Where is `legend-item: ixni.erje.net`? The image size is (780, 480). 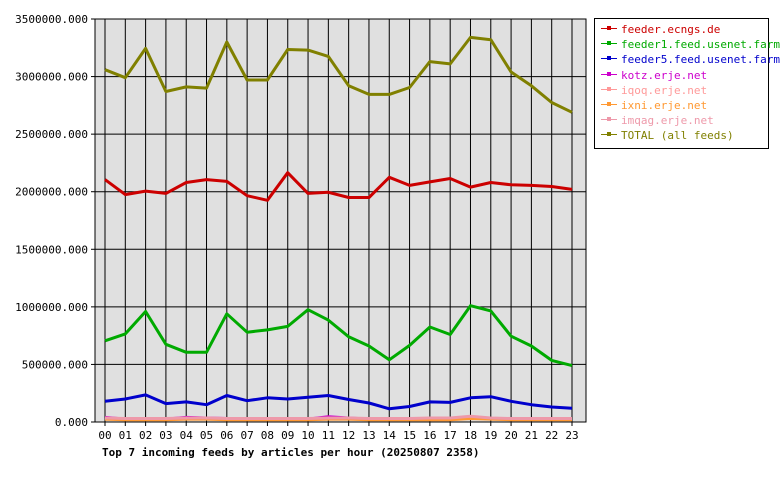
legend-item: ixni.erje.net is located at coordinates (686, 106).